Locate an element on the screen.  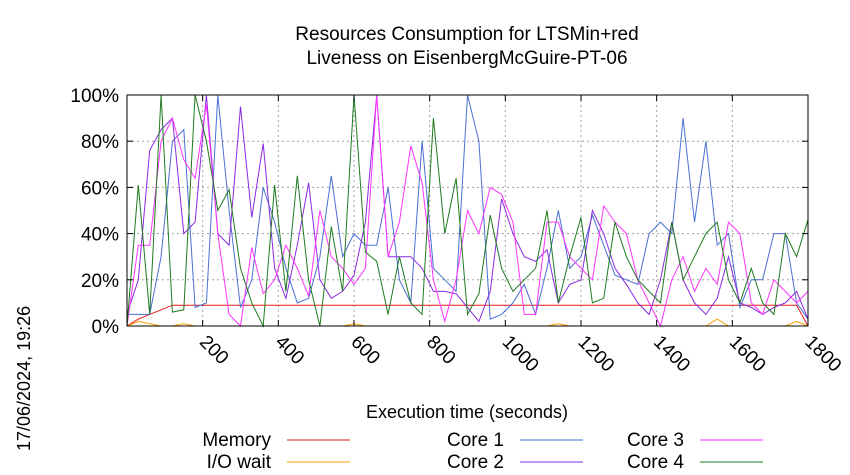
legend-label-i-o-wait: I/O wait is located at coordinates (239, 462).